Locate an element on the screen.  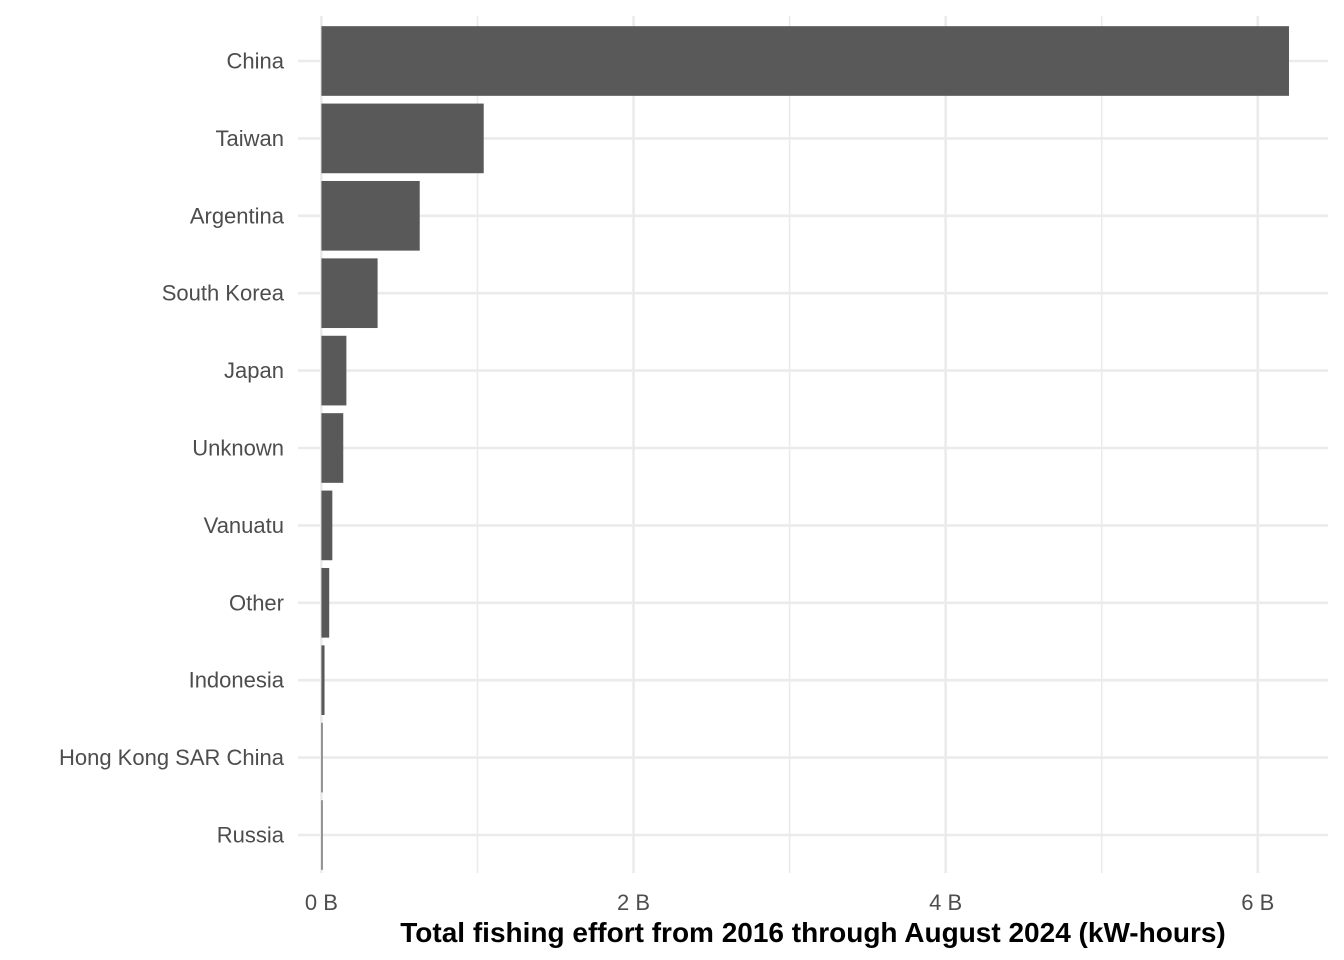
bar-argentina is located at coordinates (370, 215).